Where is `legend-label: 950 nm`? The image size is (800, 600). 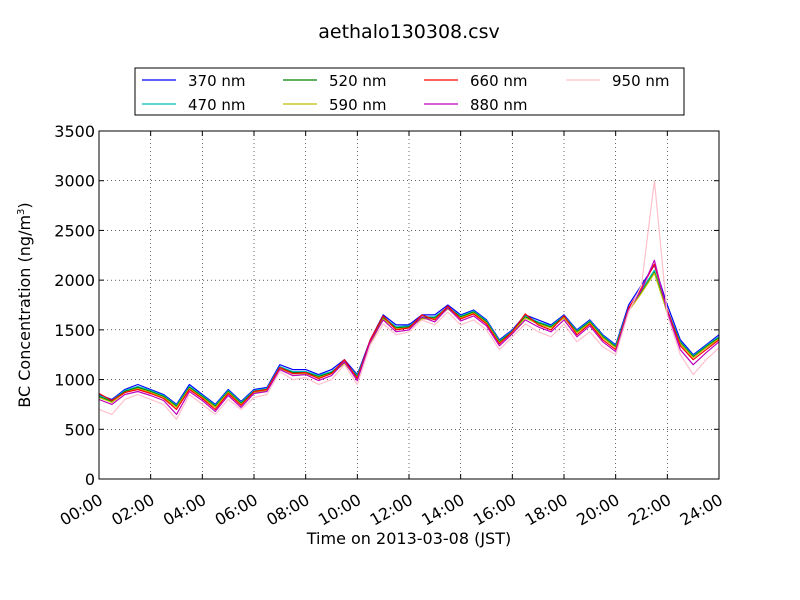 legend-label: 950 nm is located at coordinates (641, 81).